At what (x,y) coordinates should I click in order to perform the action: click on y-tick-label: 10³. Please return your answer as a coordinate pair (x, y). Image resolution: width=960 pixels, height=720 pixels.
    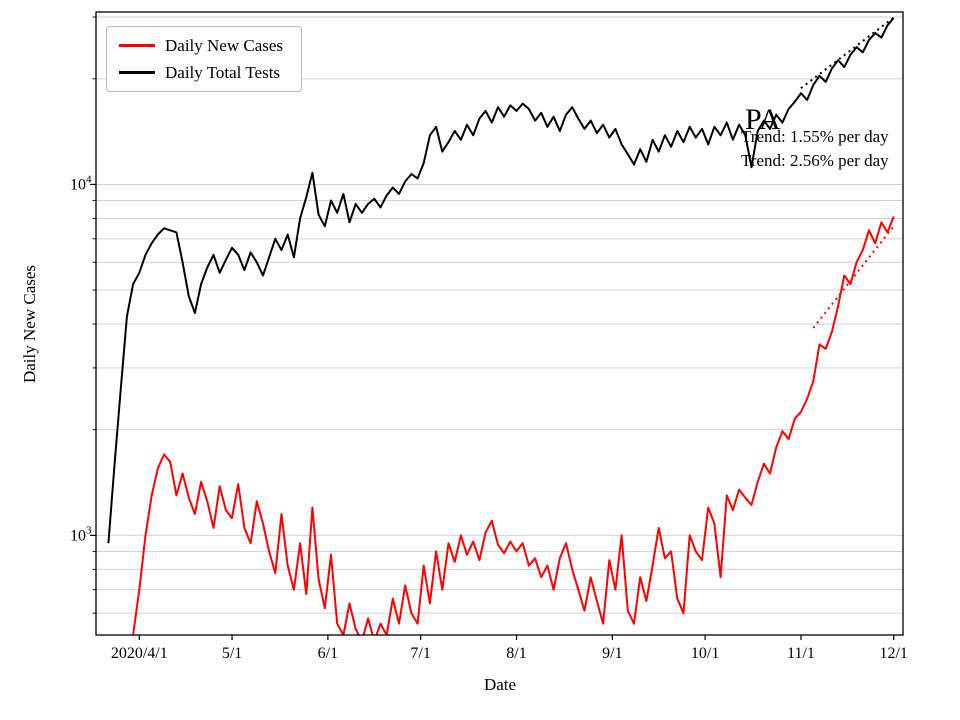
    Looking at the image, I should click on (81, 534).